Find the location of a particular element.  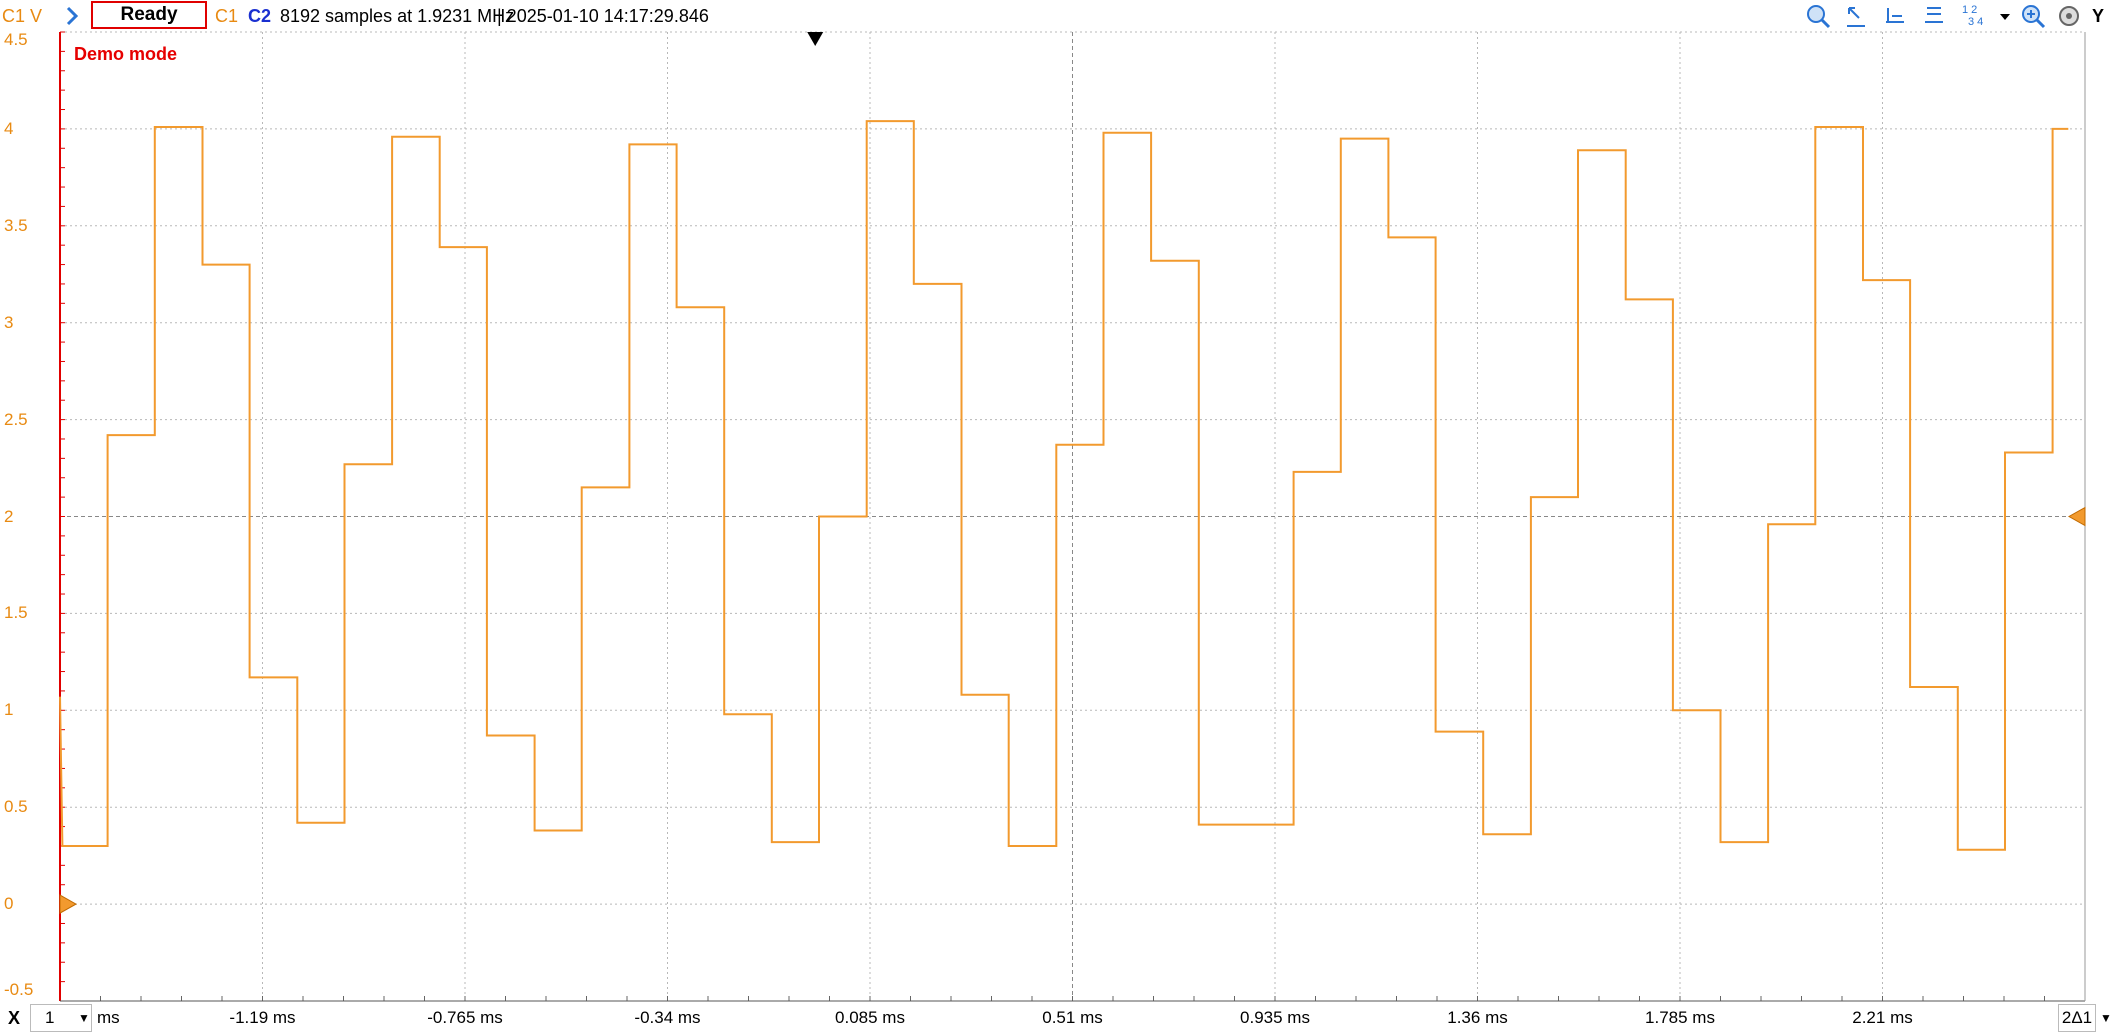

zoom-in-icon is located at coordinates (2033, 16).